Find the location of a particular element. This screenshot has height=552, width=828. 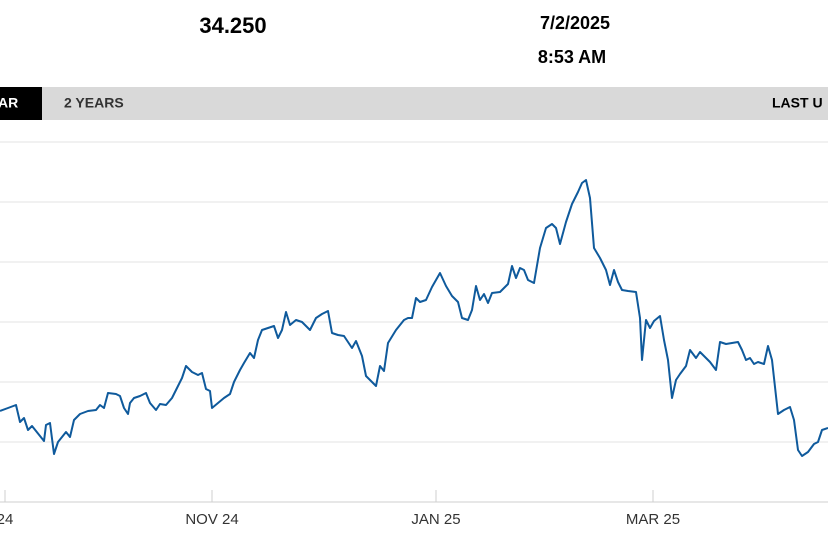

date: 7/2/2025 is located at coordinates (575, 23).